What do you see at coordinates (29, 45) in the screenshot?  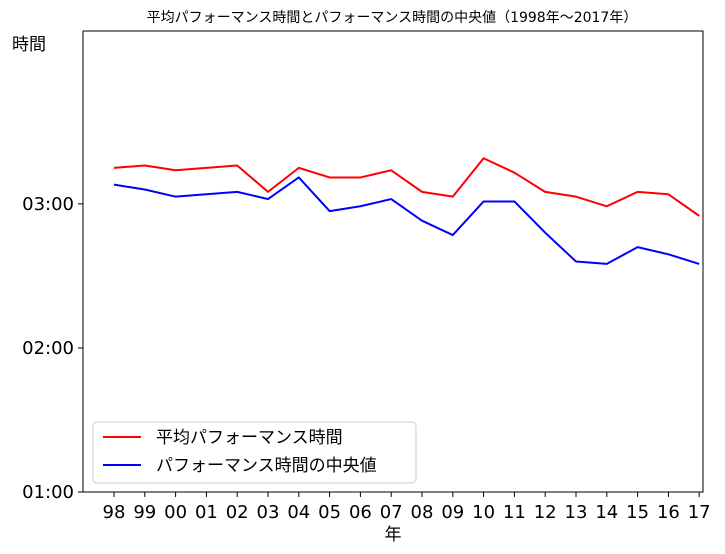 I see `y-axis-label: 時間` at bounding box center [29, 45].